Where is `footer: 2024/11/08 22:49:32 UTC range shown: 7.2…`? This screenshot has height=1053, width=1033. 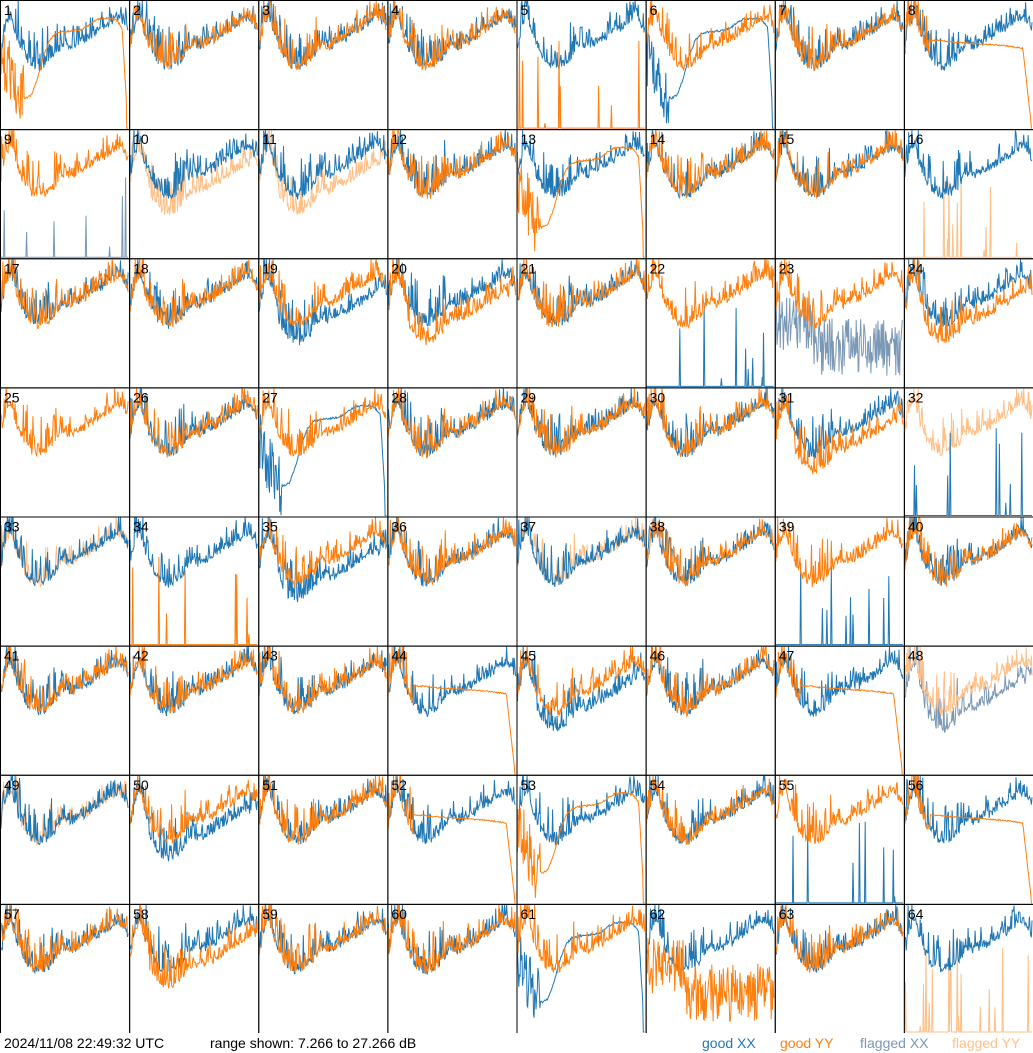 footer: 2024/11/08 22:49:32 UTC range shown: 7.2… is located at coordinates (516, 1043).